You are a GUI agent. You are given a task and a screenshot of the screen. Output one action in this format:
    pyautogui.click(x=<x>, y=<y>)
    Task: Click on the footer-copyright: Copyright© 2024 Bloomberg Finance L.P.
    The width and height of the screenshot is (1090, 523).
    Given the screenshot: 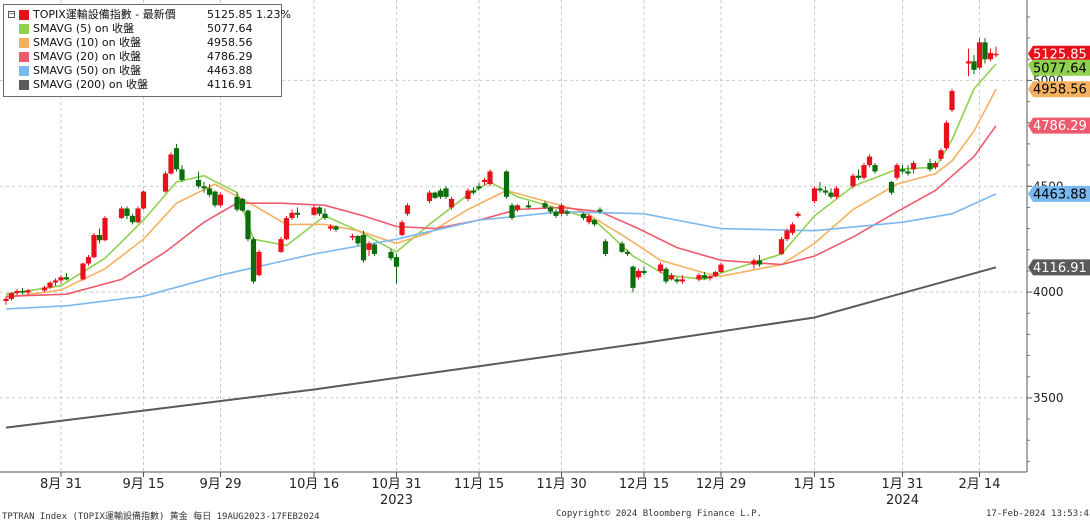 What is the action you would take?
    pyautogui.click(x=659, y=514)
    